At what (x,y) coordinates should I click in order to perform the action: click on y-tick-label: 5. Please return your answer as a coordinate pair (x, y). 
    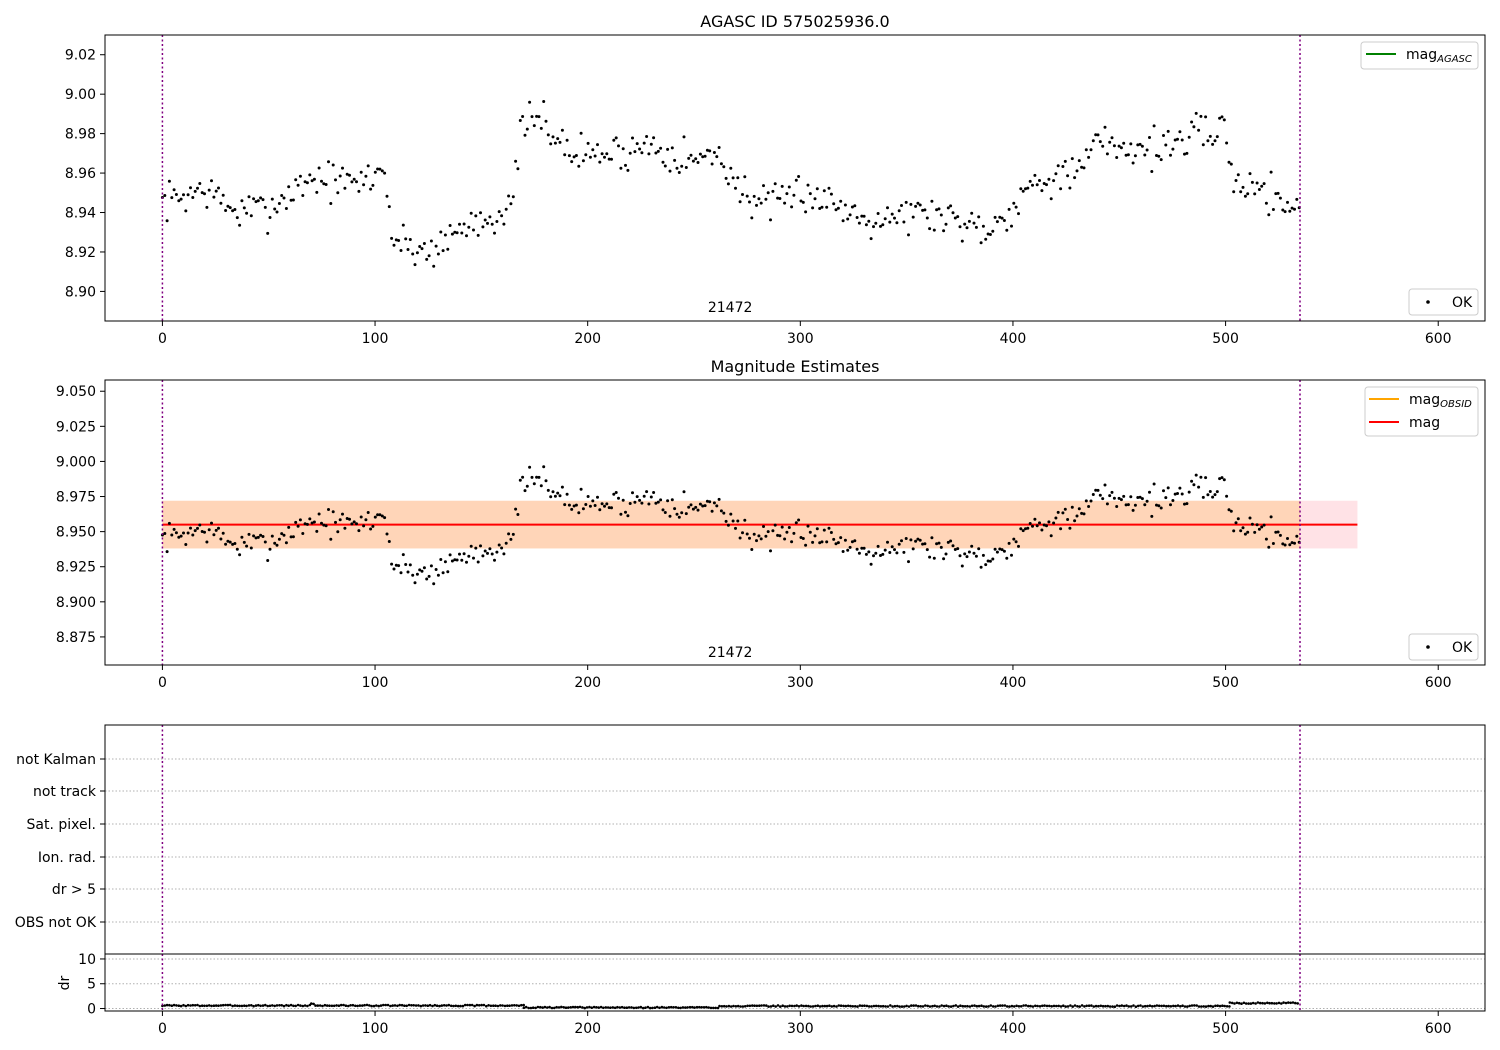
    Looking at the image, I should click on (91, 985).